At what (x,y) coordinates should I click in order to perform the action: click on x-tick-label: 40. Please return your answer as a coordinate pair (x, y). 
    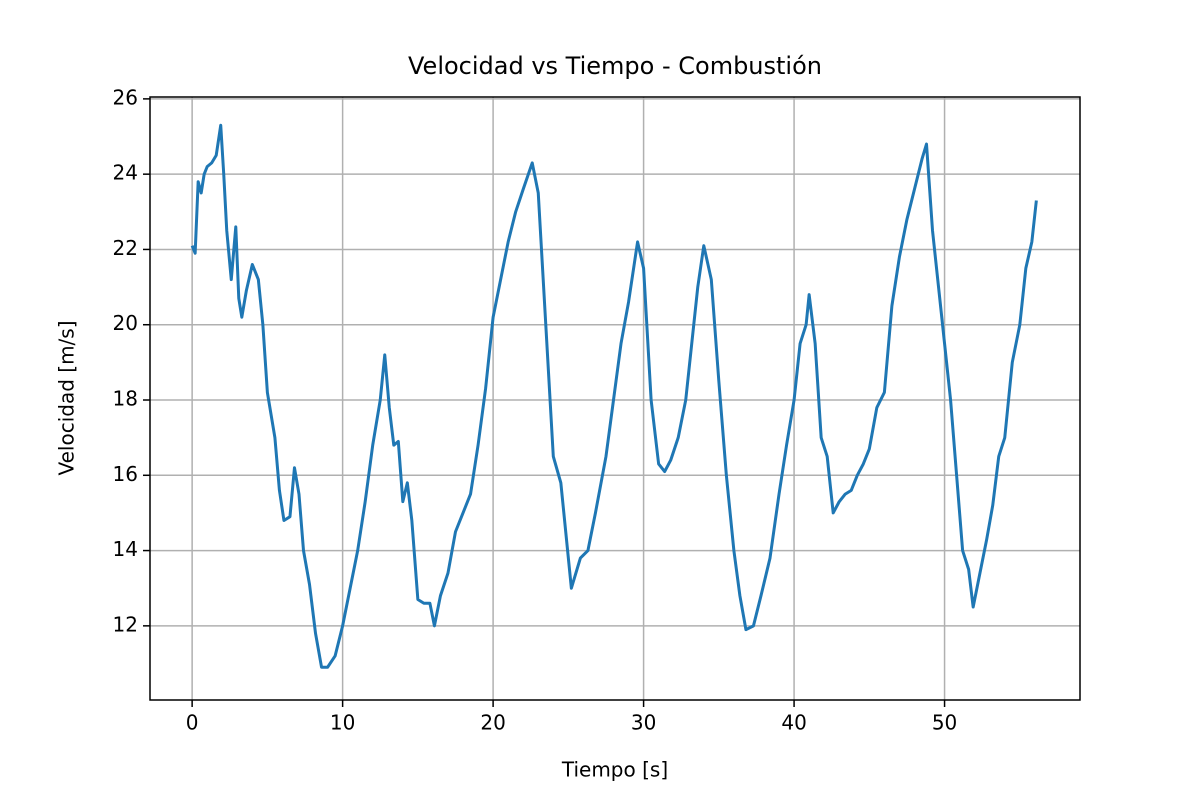
    Looking at the image, I should click on (793, 723).